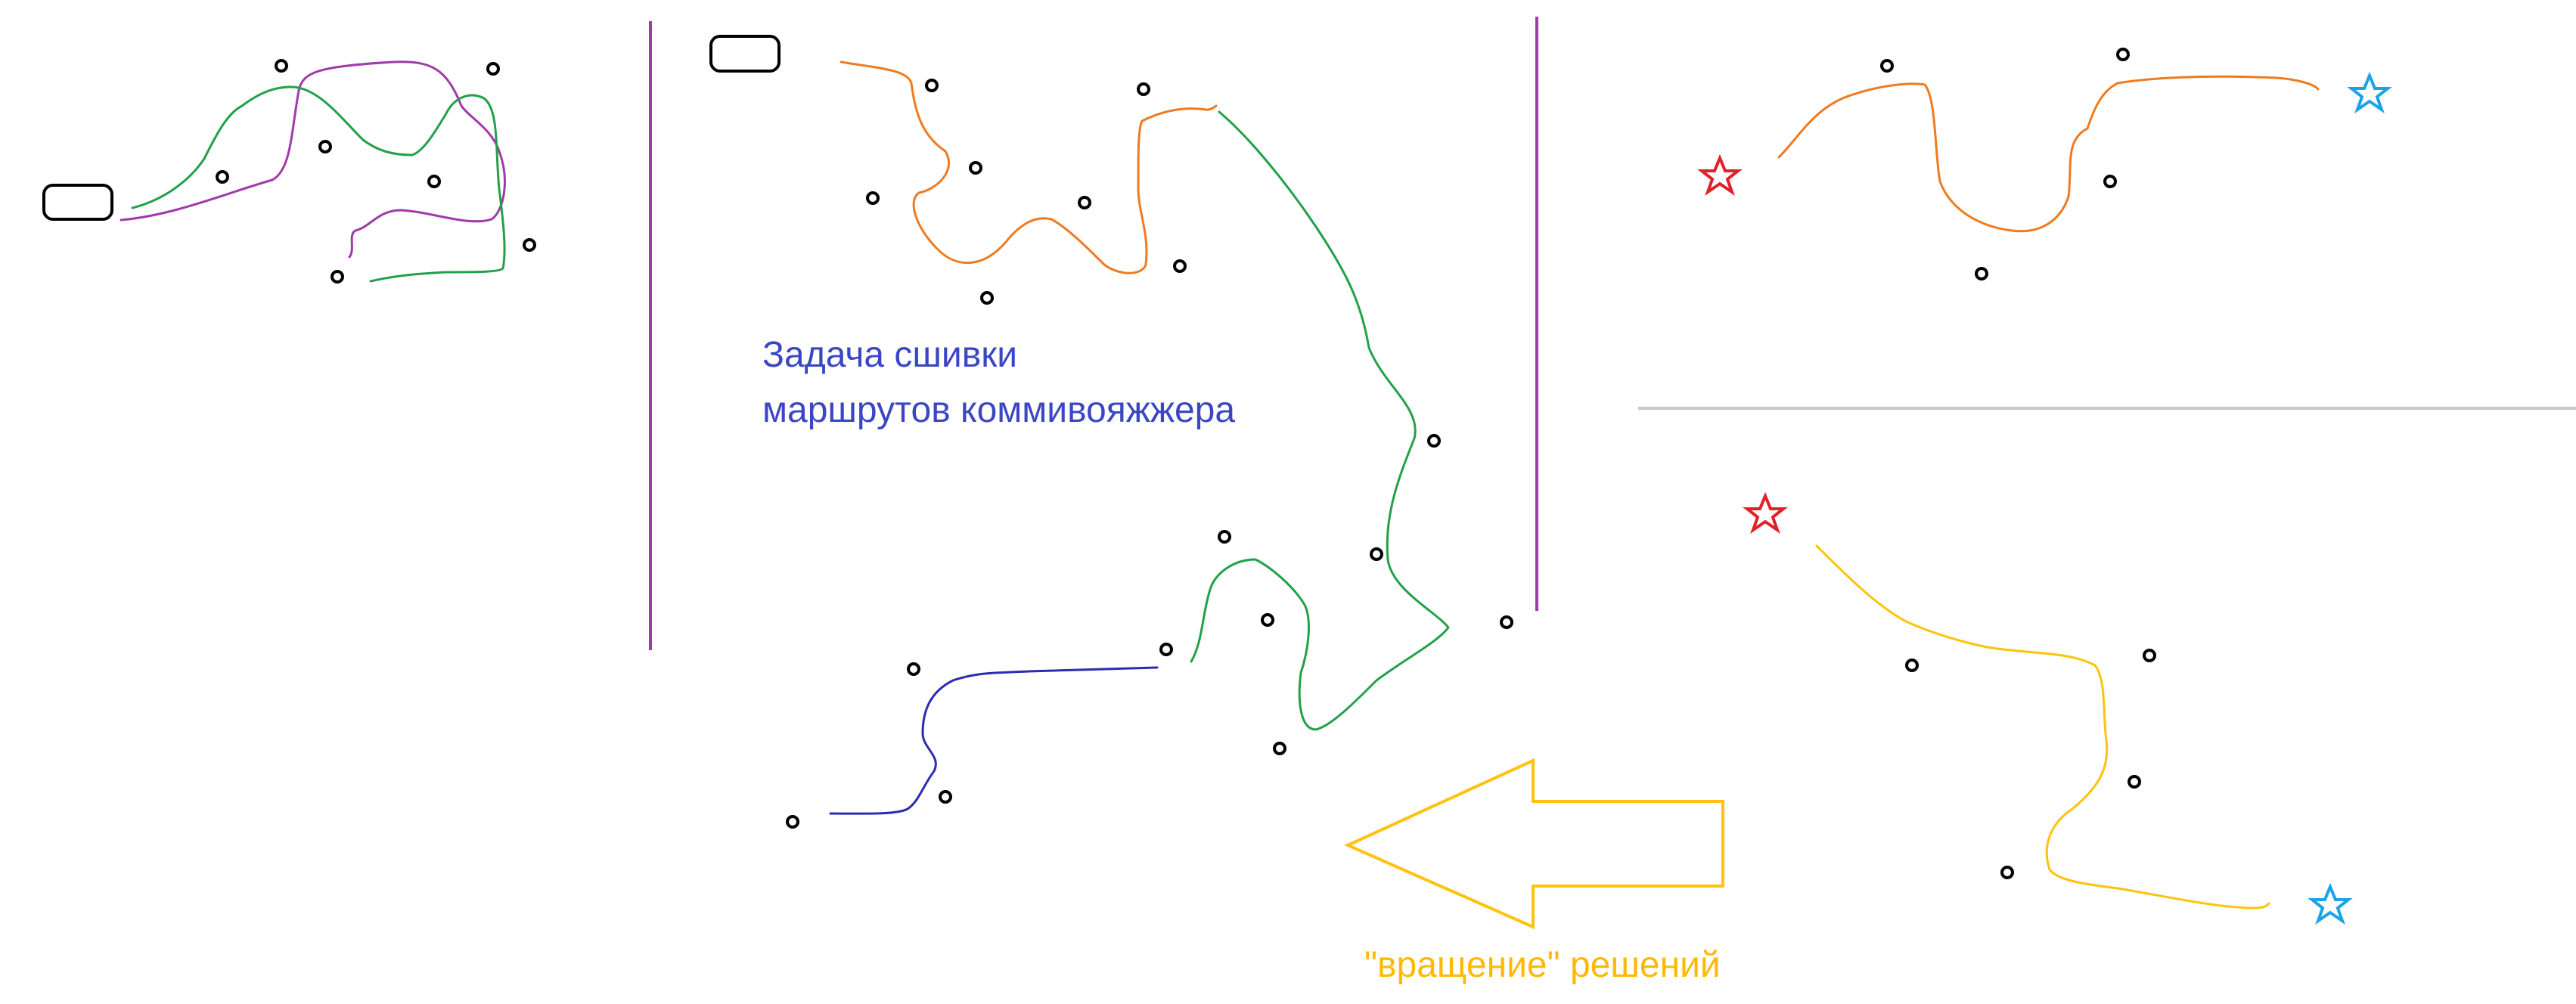 Image resolution: width=2576 pixels, height=1004 pixels. What do you see at coordinates (1542, 965) in the screenshot?
I see `rotation-label: "вращение" решений` at bounding box center [1542, 965].